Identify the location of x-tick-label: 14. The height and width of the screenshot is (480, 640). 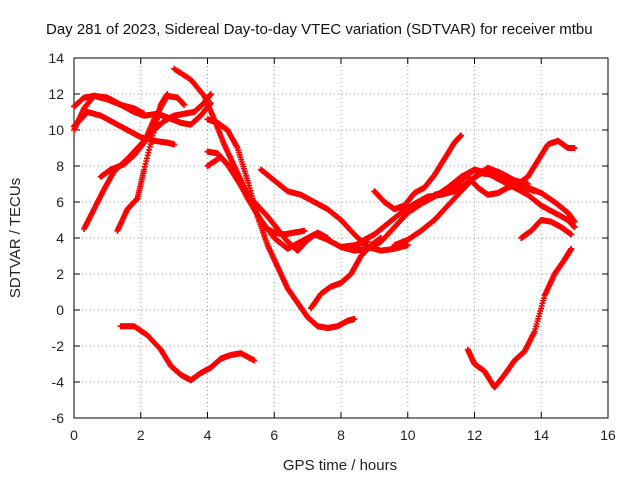
(541, 435).